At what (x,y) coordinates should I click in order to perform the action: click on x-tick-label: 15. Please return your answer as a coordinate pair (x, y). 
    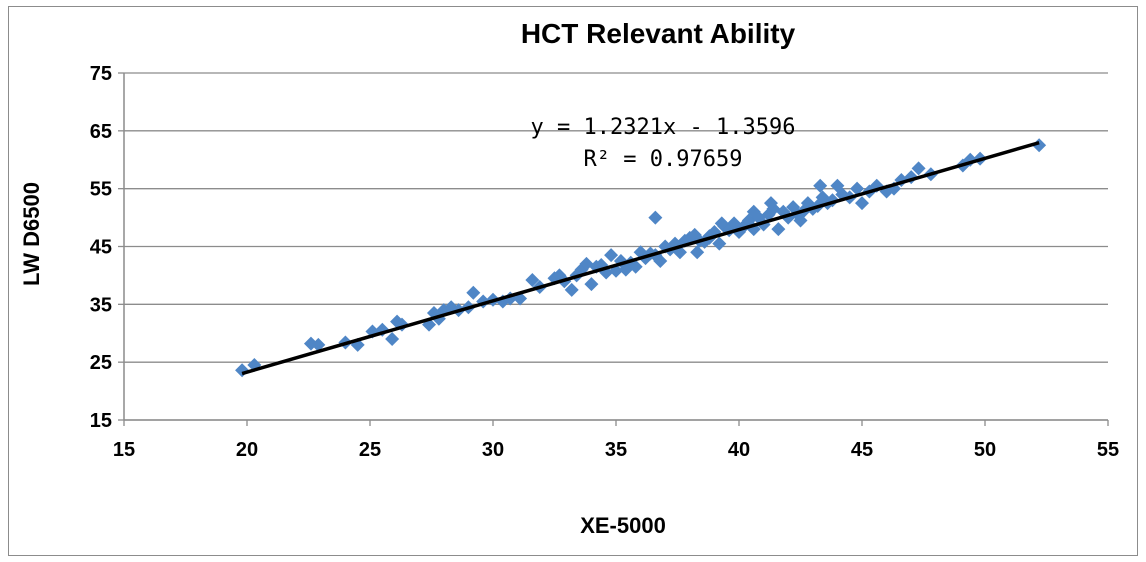
    Looking at the image, I should click on (124, 450).